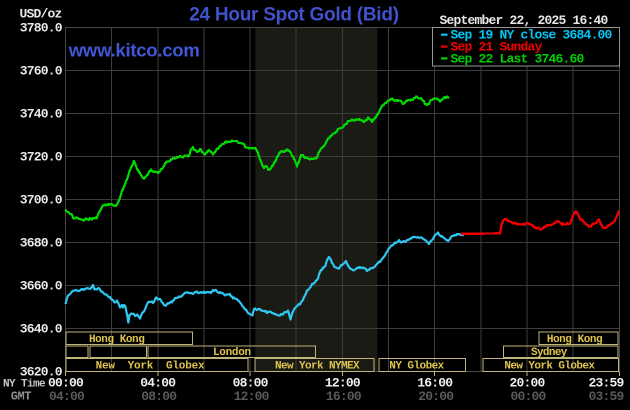 Image resolution: width=630 pixels, height=410 pixels. Describe the element at coordinates (606, 383) in the screenshot. I see `svg-text: 23:59` at that location.